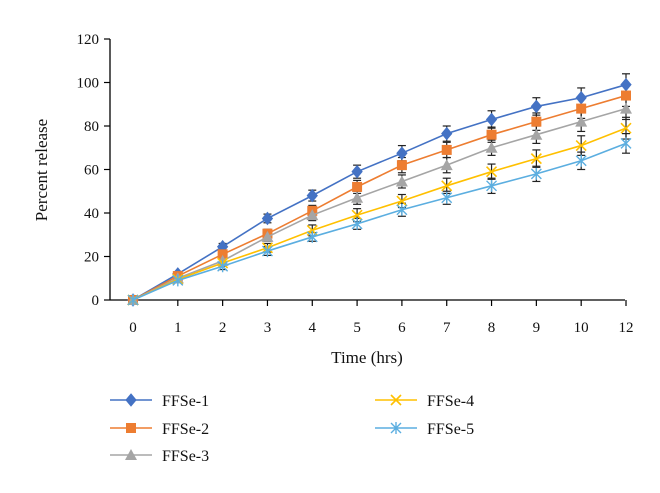 This screenshot has height=493, width=660. I want to click on x-tick-label: 2, so click(223, 328).